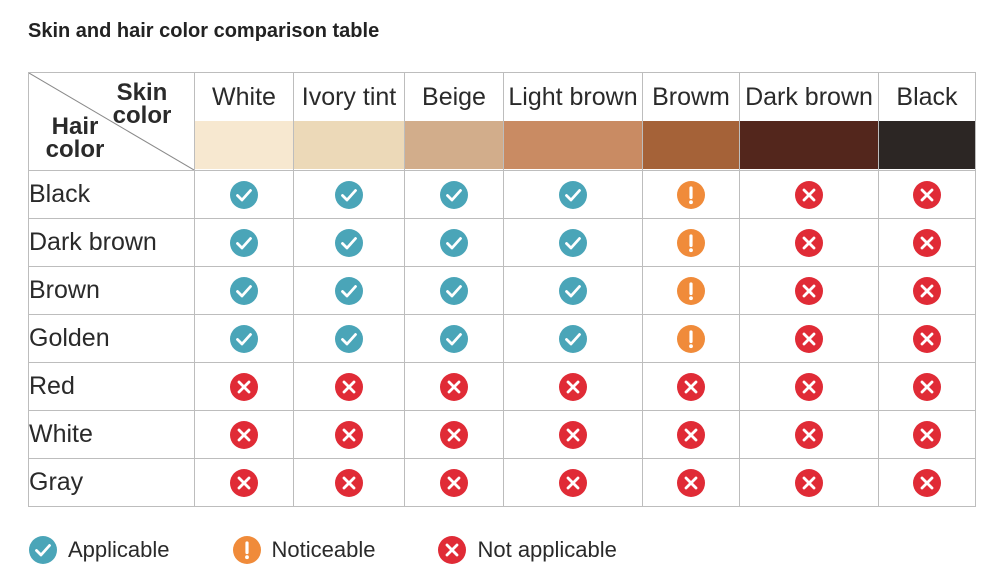 This screenshot has height=577, width=1000. Describe the element at coordinates (204, 31) in the screenshot. I see `page-title: Skin and hair color comparison table` at that location.